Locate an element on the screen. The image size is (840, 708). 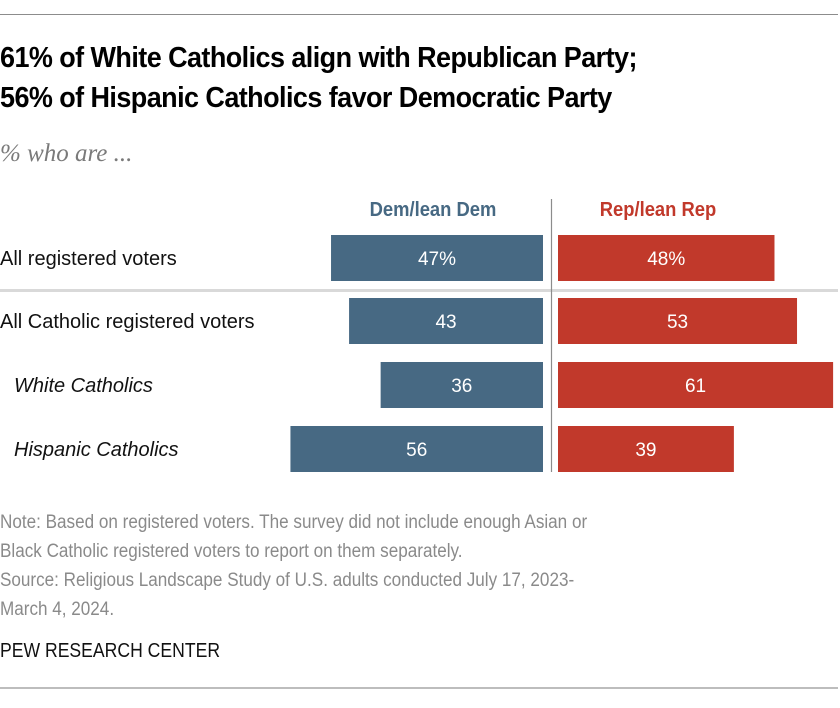
data-label-dem: 47% is located at coordinates (437, 259).